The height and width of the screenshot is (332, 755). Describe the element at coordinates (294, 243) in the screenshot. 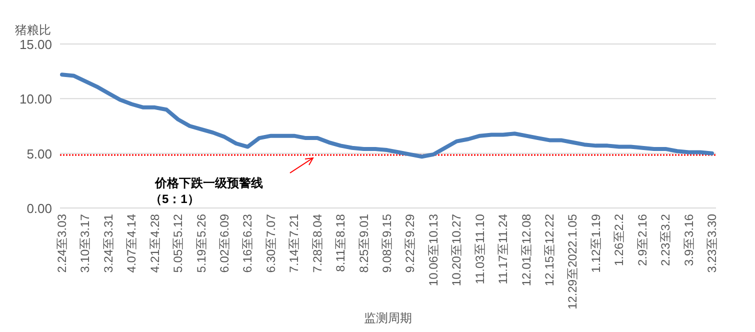

I see `x-tick-label: 7.14至7.21` at that location.